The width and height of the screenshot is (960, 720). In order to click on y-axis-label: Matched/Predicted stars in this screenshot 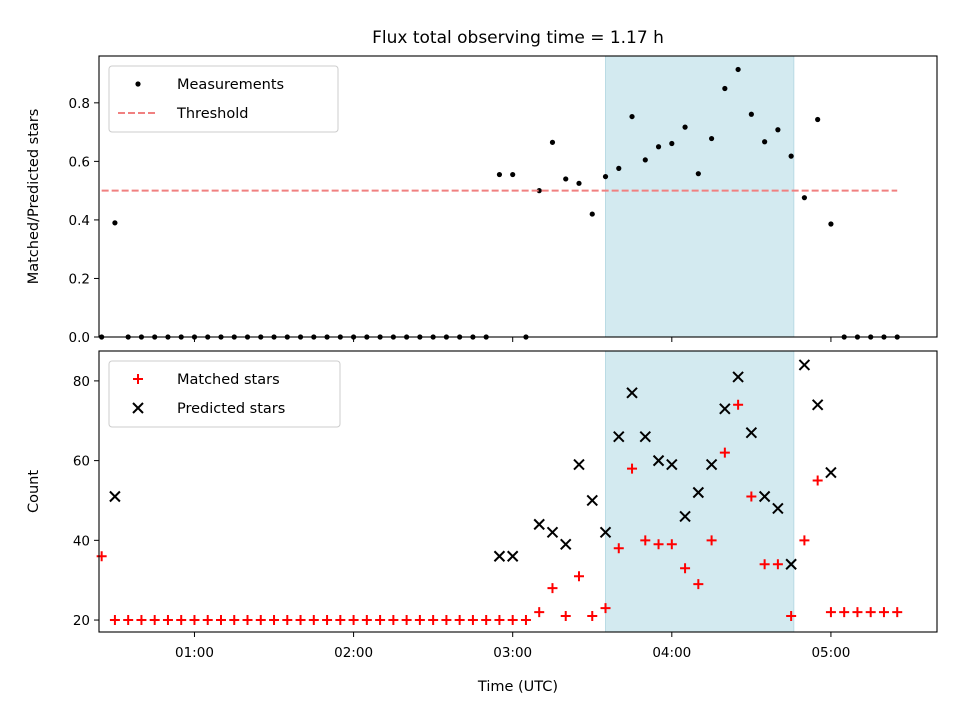, I will do `click(34, 197)`.